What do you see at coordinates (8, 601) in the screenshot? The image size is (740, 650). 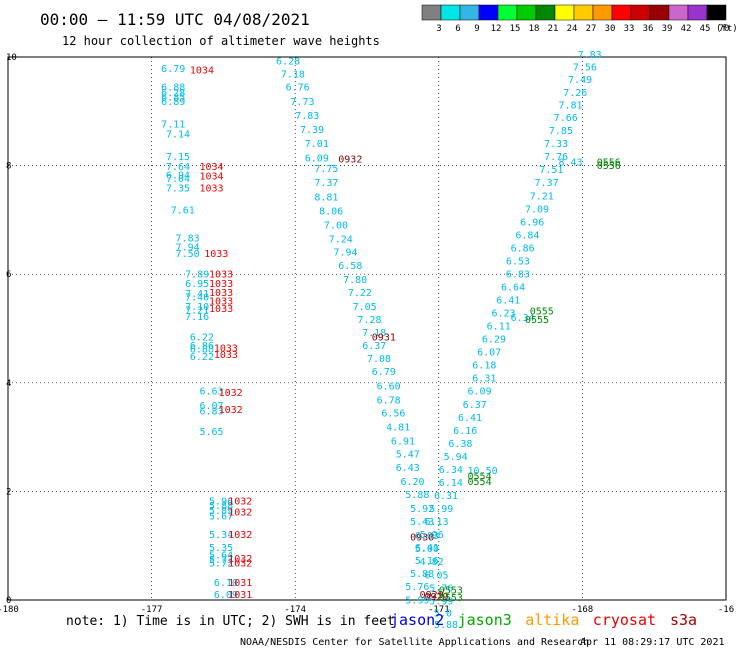 I see `y-tick-label: 0` at bounding box center [8, 601].